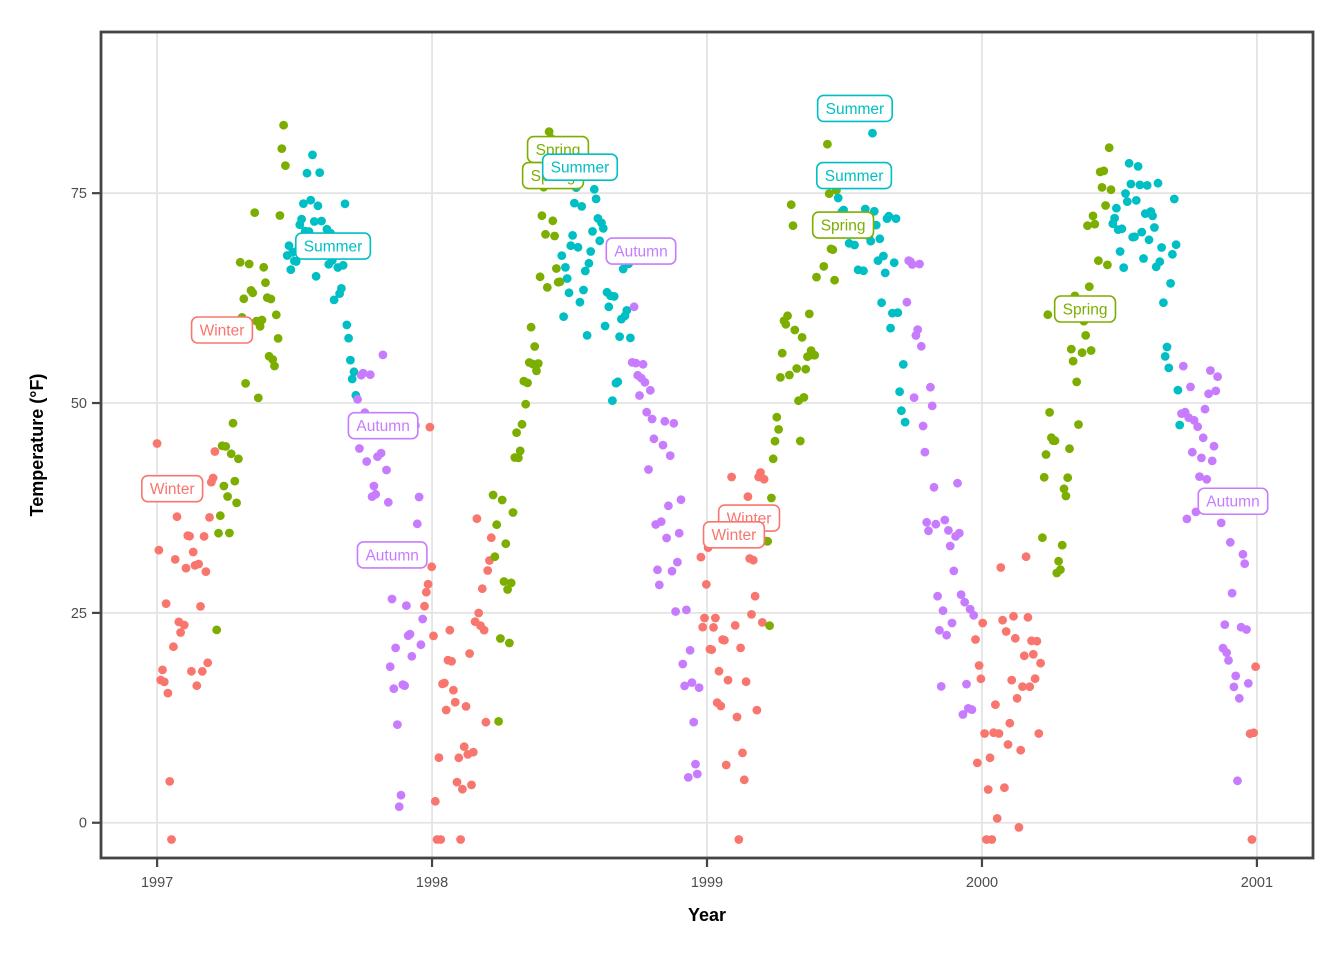  Describe the element at coordinates (79, 194) in the screenshot. I see `y-tick-label: 75` at that location.